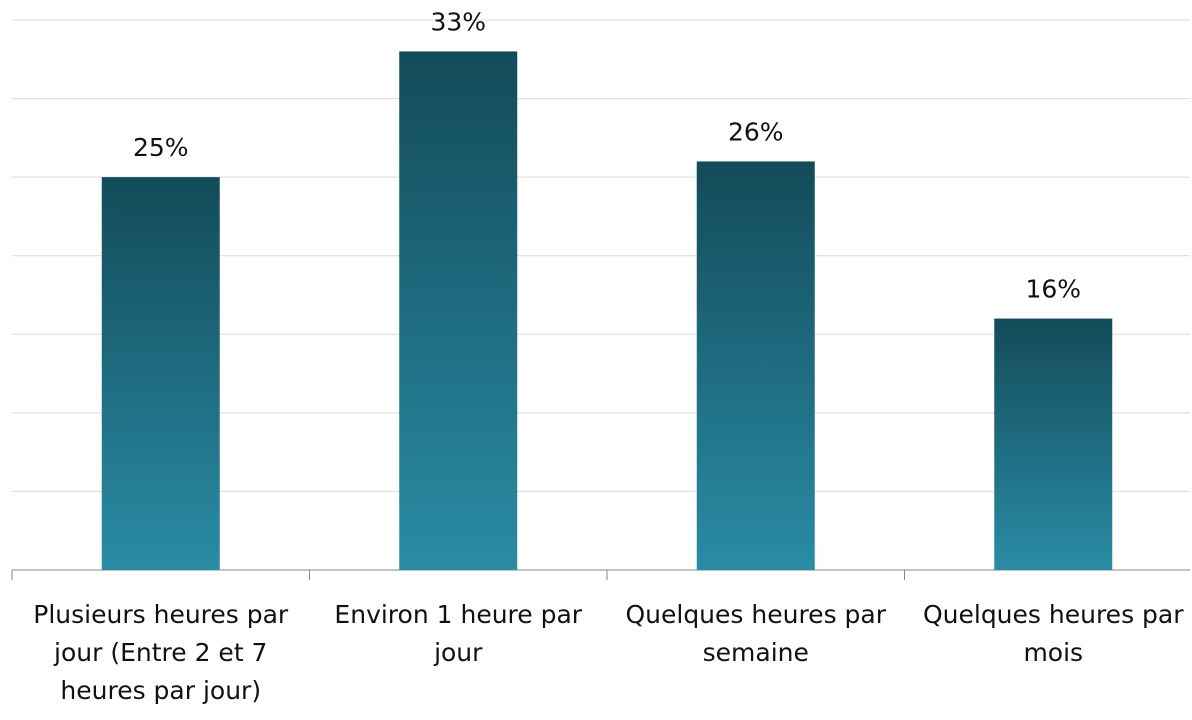 This screenshot has height=720, width=1192. I want to click on x-tick-label: Quelques heures par mois, so click(1053, 633).